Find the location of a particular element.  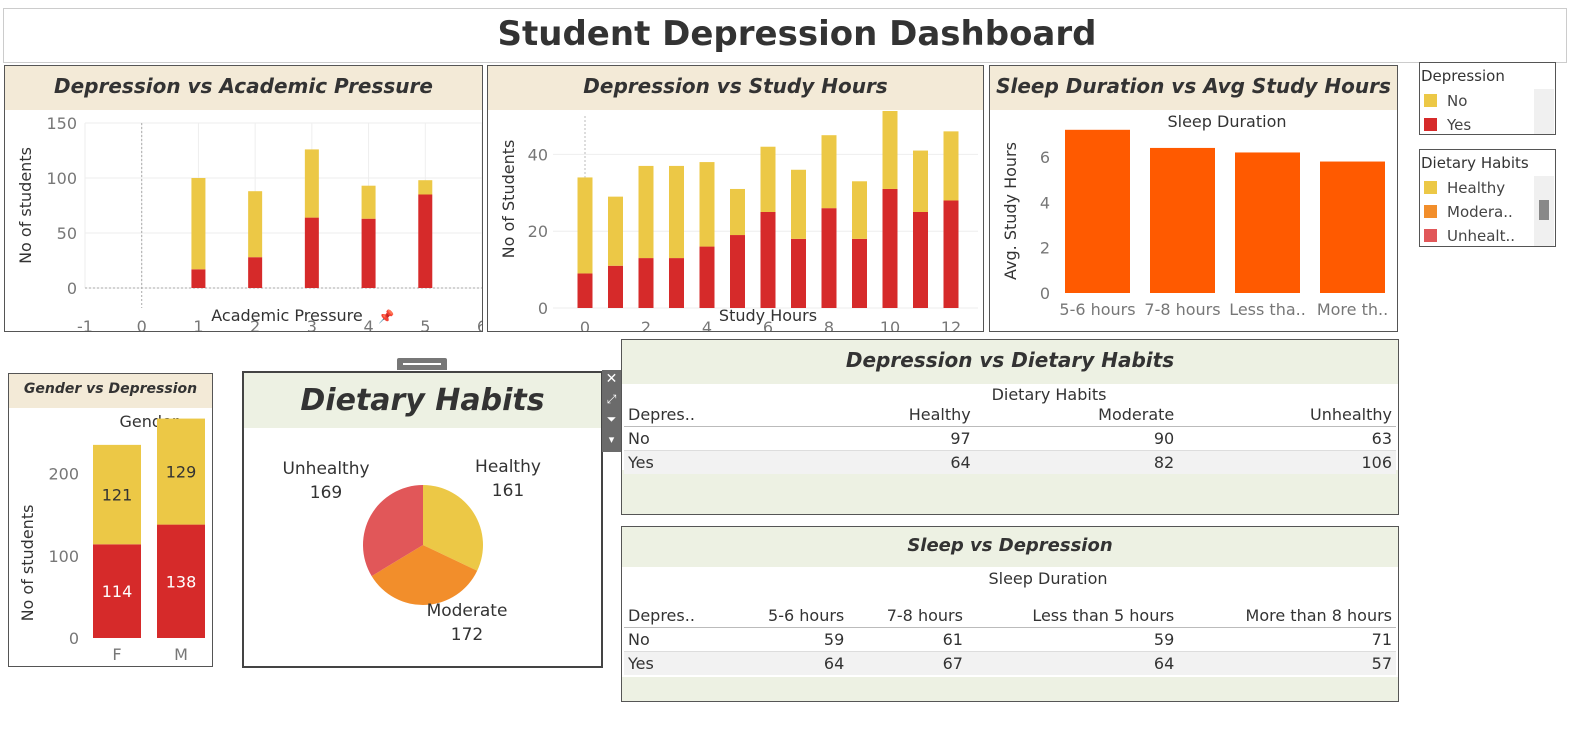

data-label: 114 is located at coordinates (117, 591).